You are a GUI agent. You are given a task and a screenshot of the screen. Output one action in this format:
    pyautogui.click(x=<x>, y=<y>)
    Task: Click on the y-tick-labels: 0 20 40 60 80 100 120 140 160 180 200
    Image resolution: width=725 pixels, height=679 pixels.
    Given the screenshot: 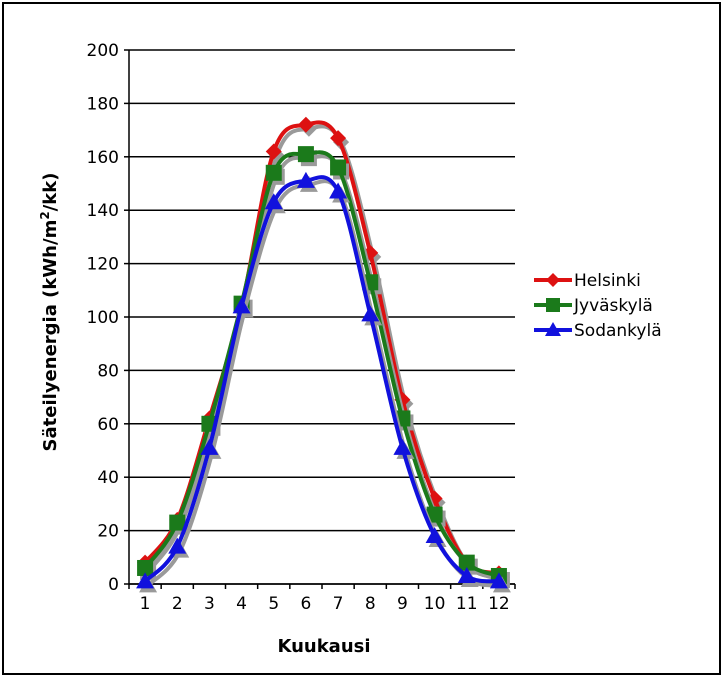 What is the action you would take?
    pyautogui.click(x=103, y=318)
    